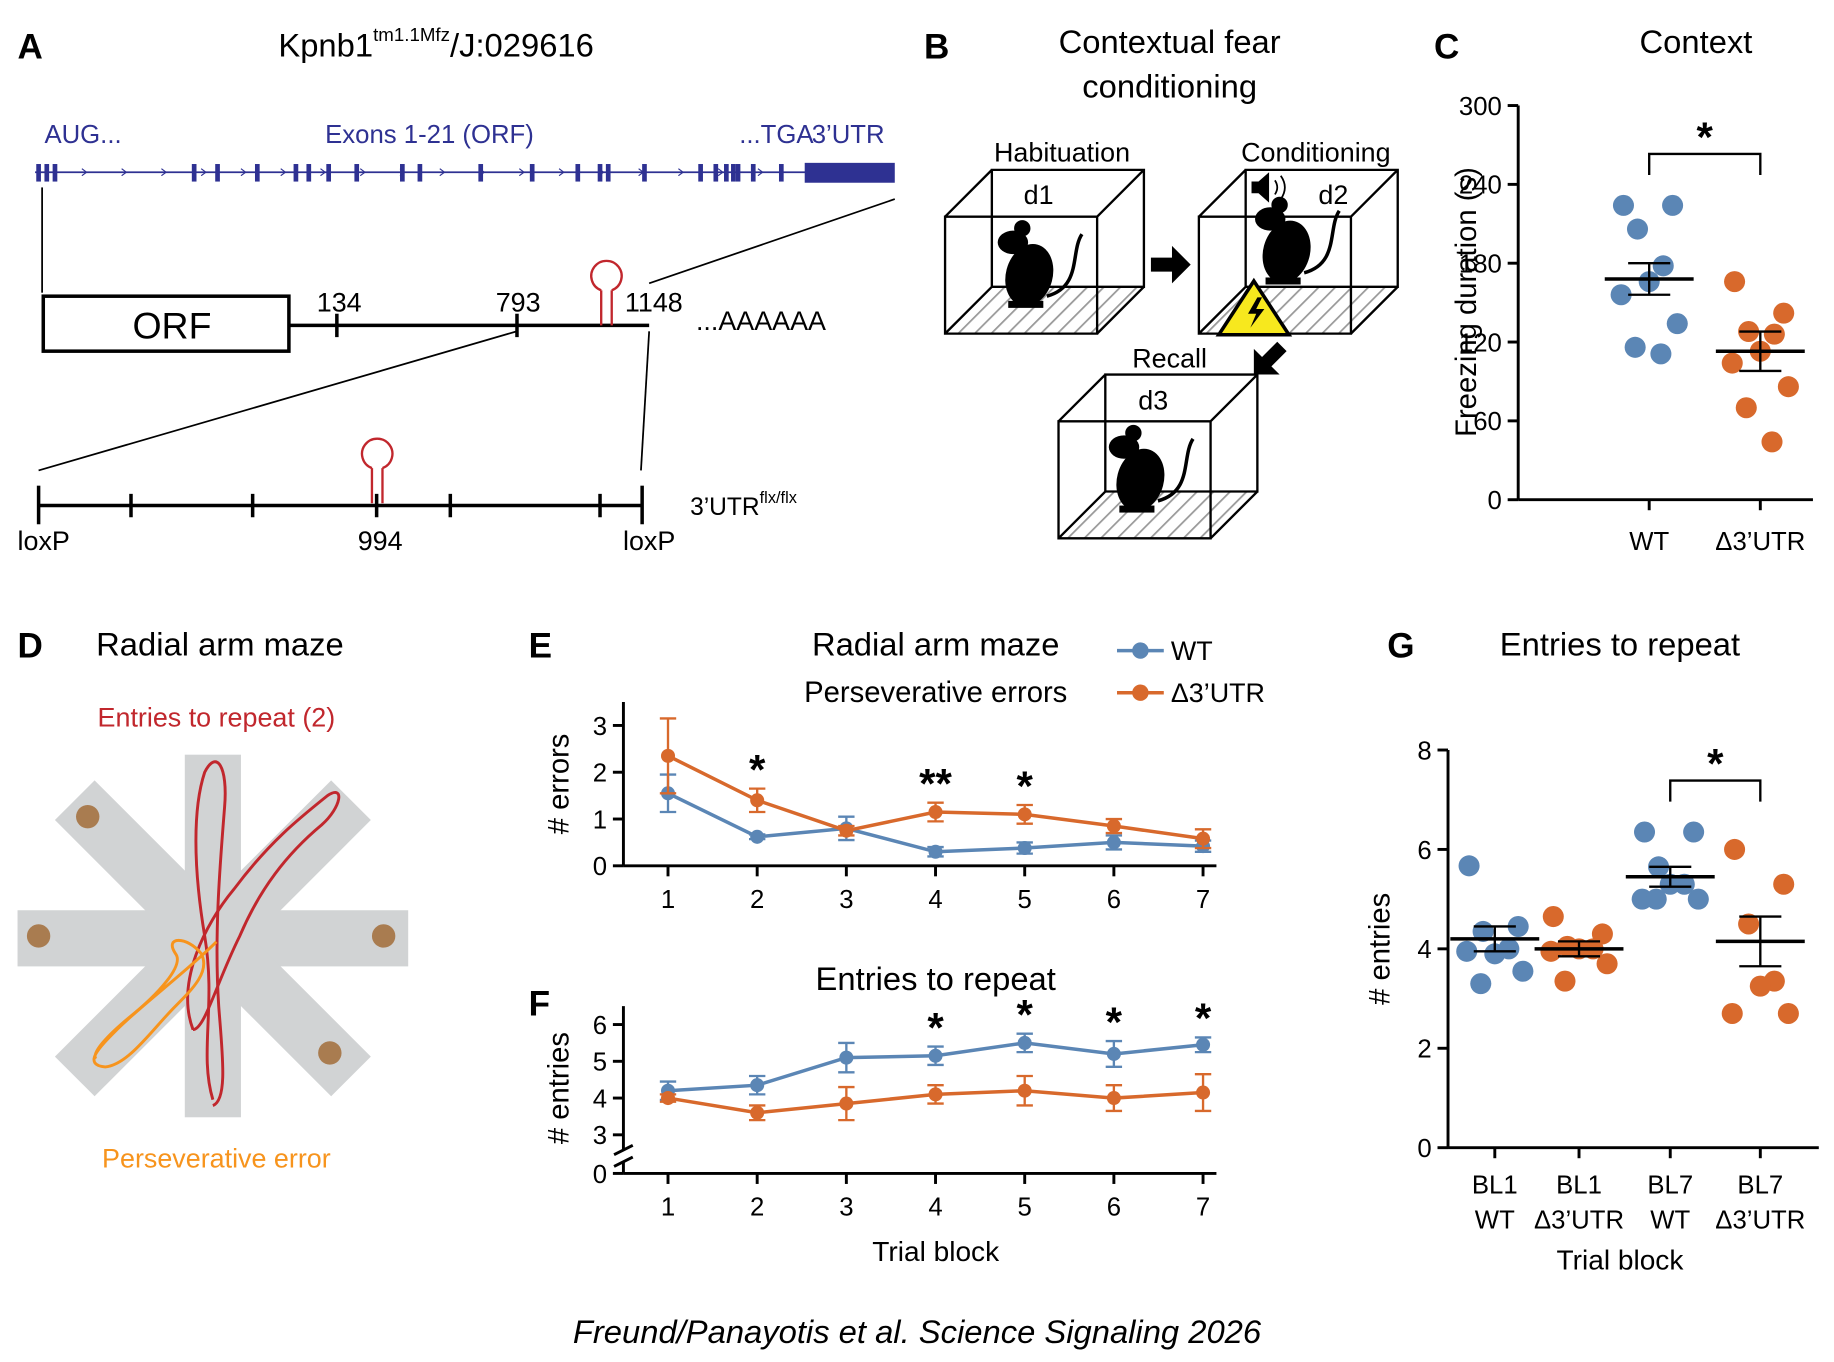  I want to click on x-tick-label: 2, so click(757, 900).